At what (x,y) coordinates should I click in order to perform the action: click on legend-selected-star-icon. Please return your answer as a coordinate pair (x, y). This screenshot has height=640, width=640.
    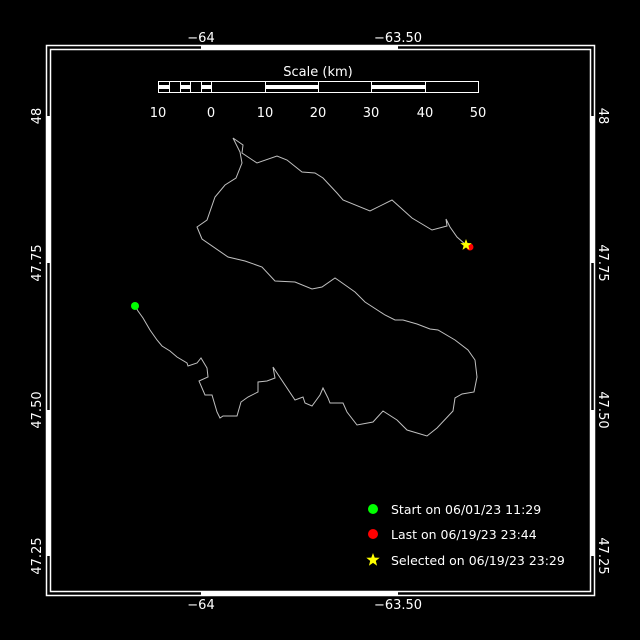
    Looking at the image, I should click on (373, 559).